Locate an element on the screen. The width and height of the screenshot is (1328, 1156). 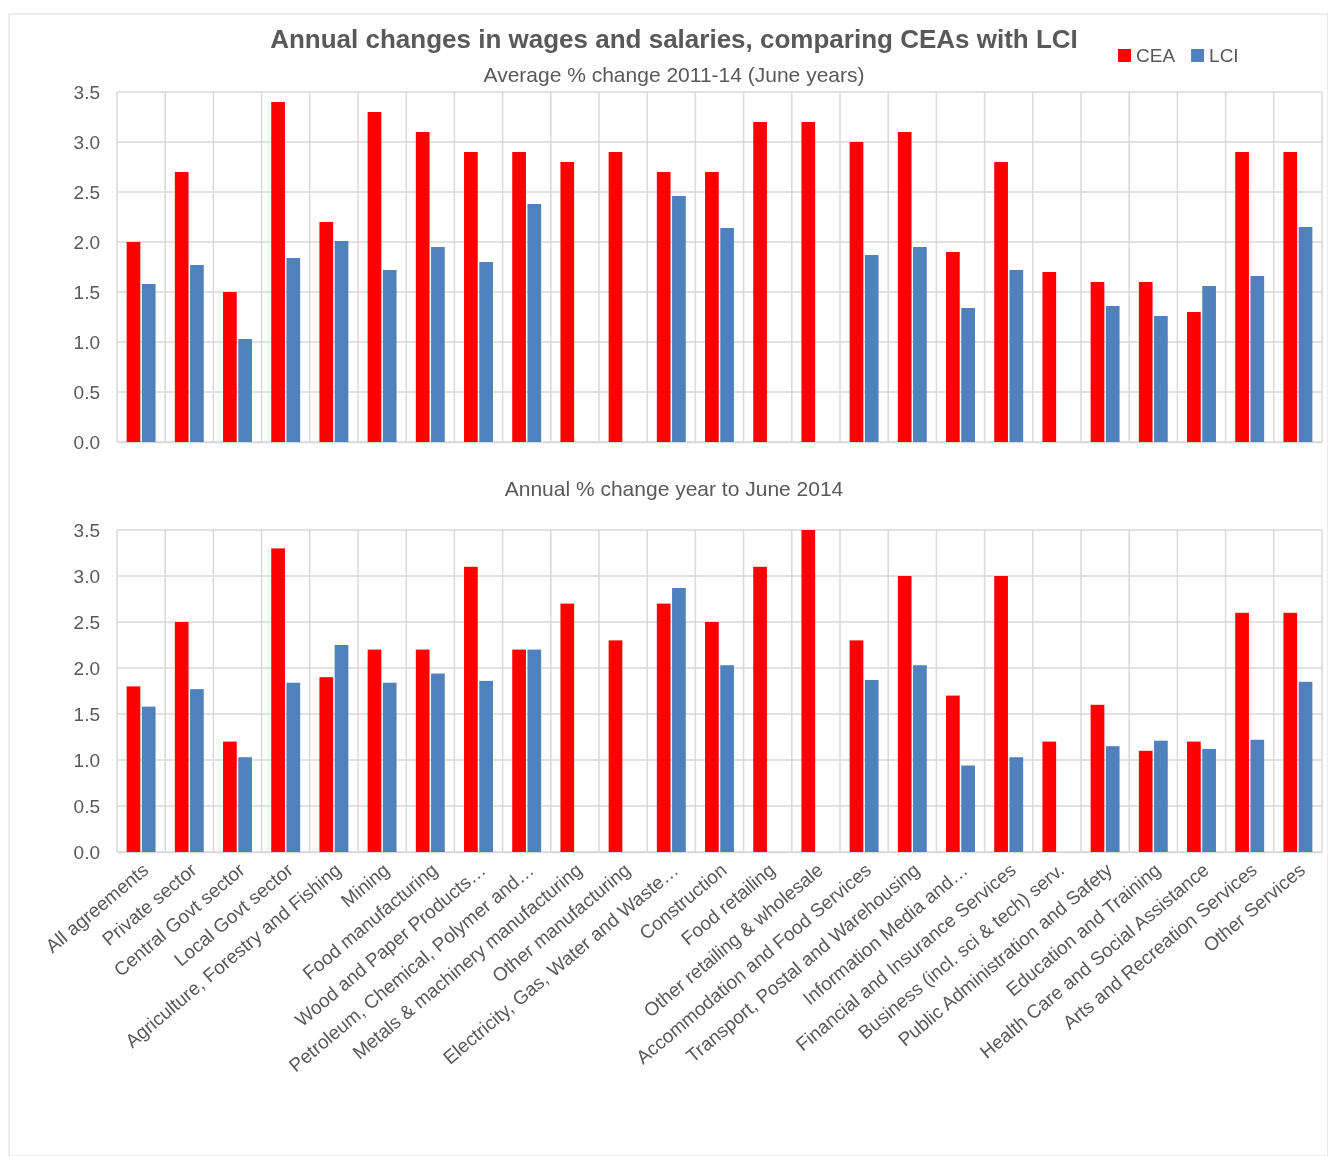
legend-label: LCI is located at coordinates (1224, 55).